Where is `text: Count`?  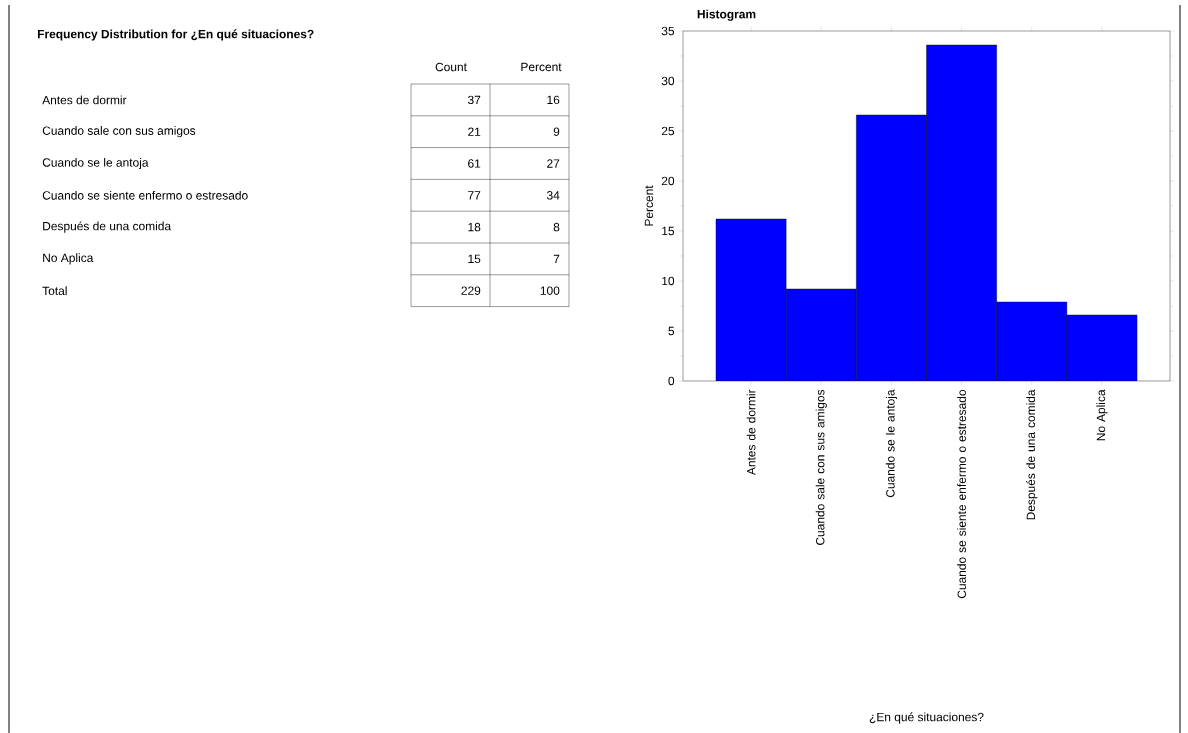
text: Count is located at coordinates (451, 66).